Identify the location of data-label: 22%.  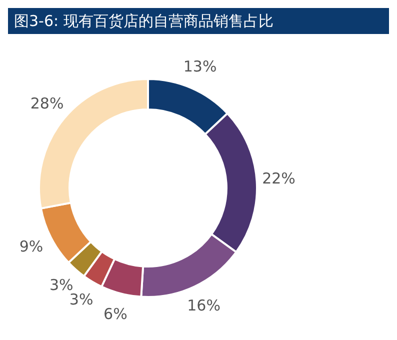
(279, 179).